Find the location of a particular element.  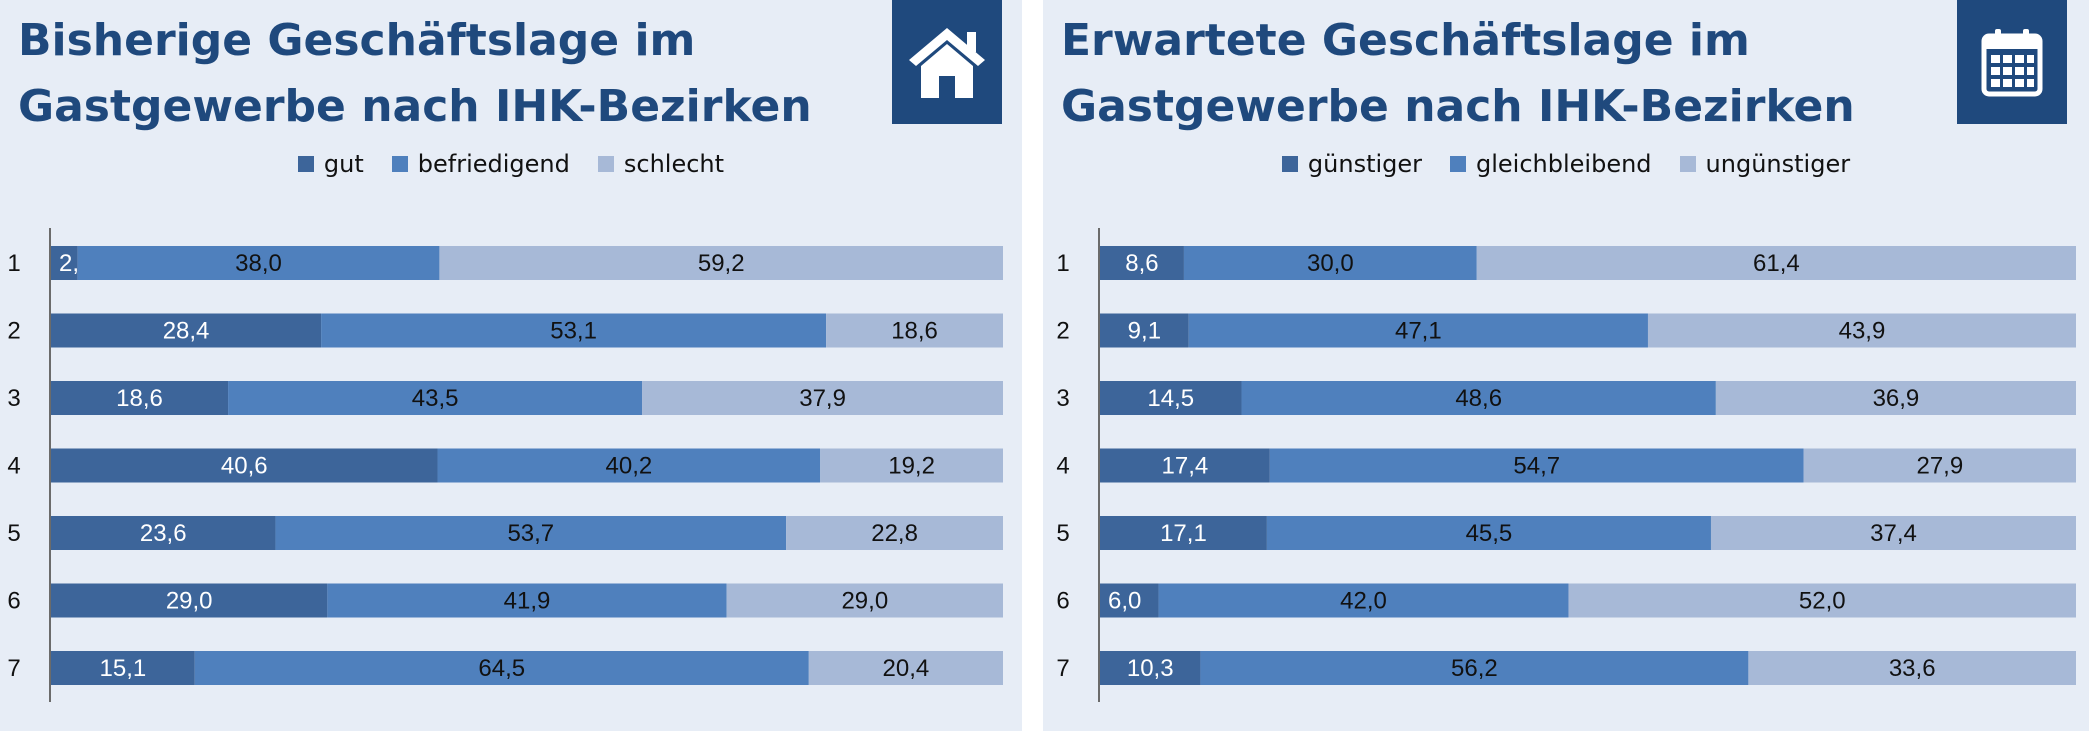

house-icon is located at coordinates (947, 63).